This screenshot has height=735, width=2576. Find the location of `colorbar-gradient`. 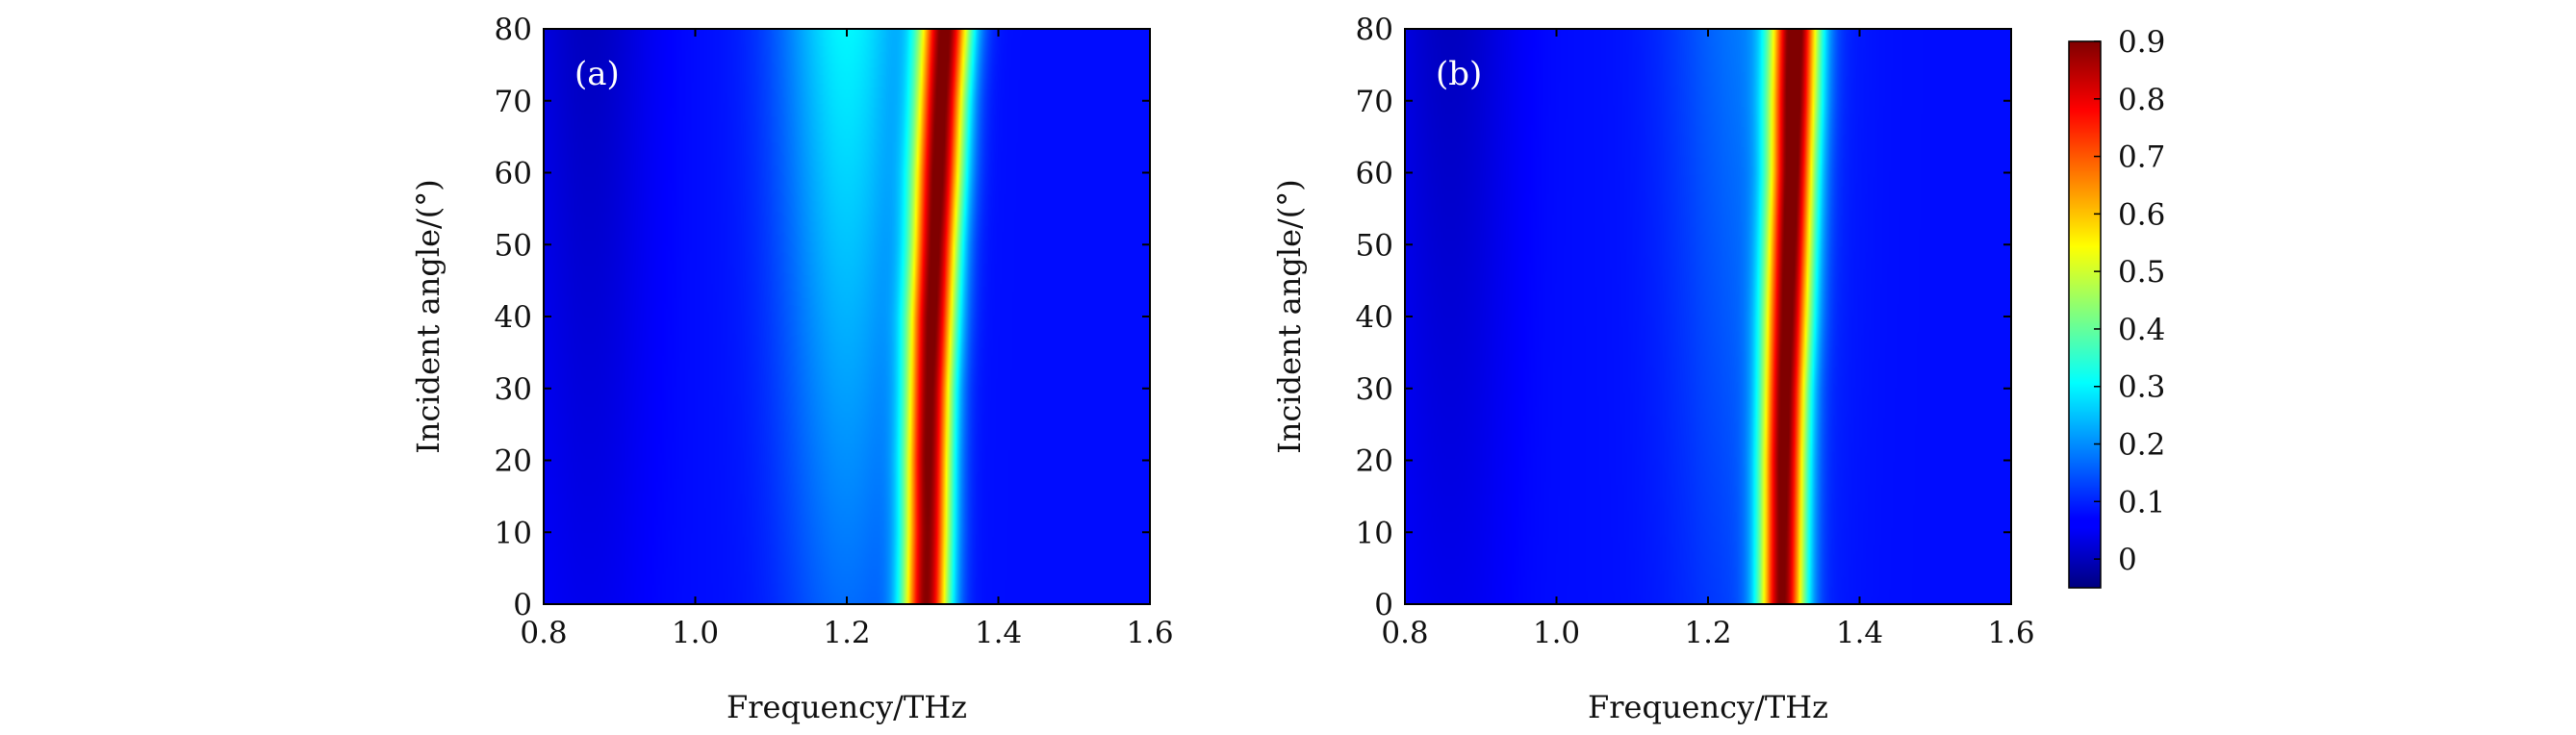

colorbar-gradient is located at coordinates (2085, 314).